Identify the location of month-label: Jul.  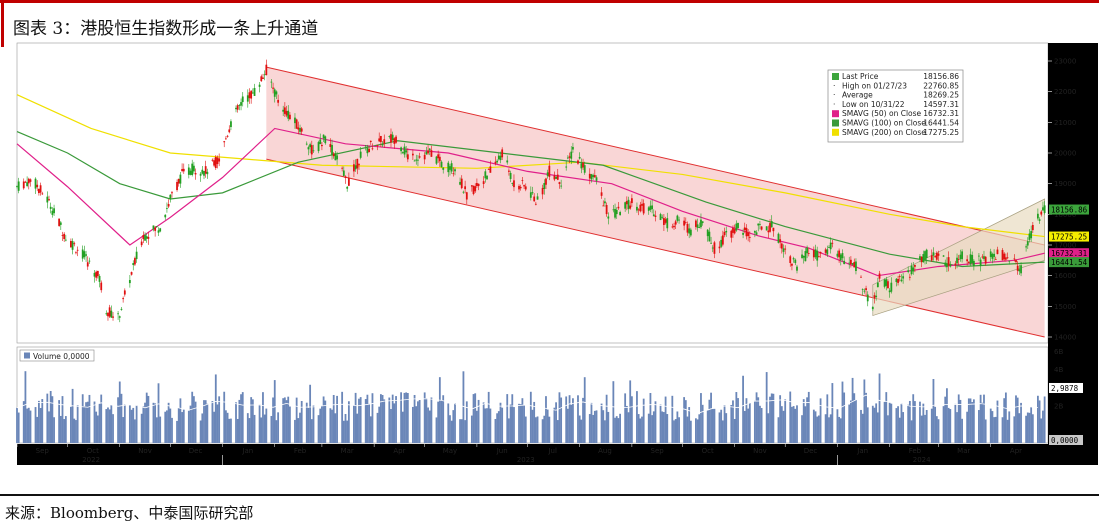
(552, 451).